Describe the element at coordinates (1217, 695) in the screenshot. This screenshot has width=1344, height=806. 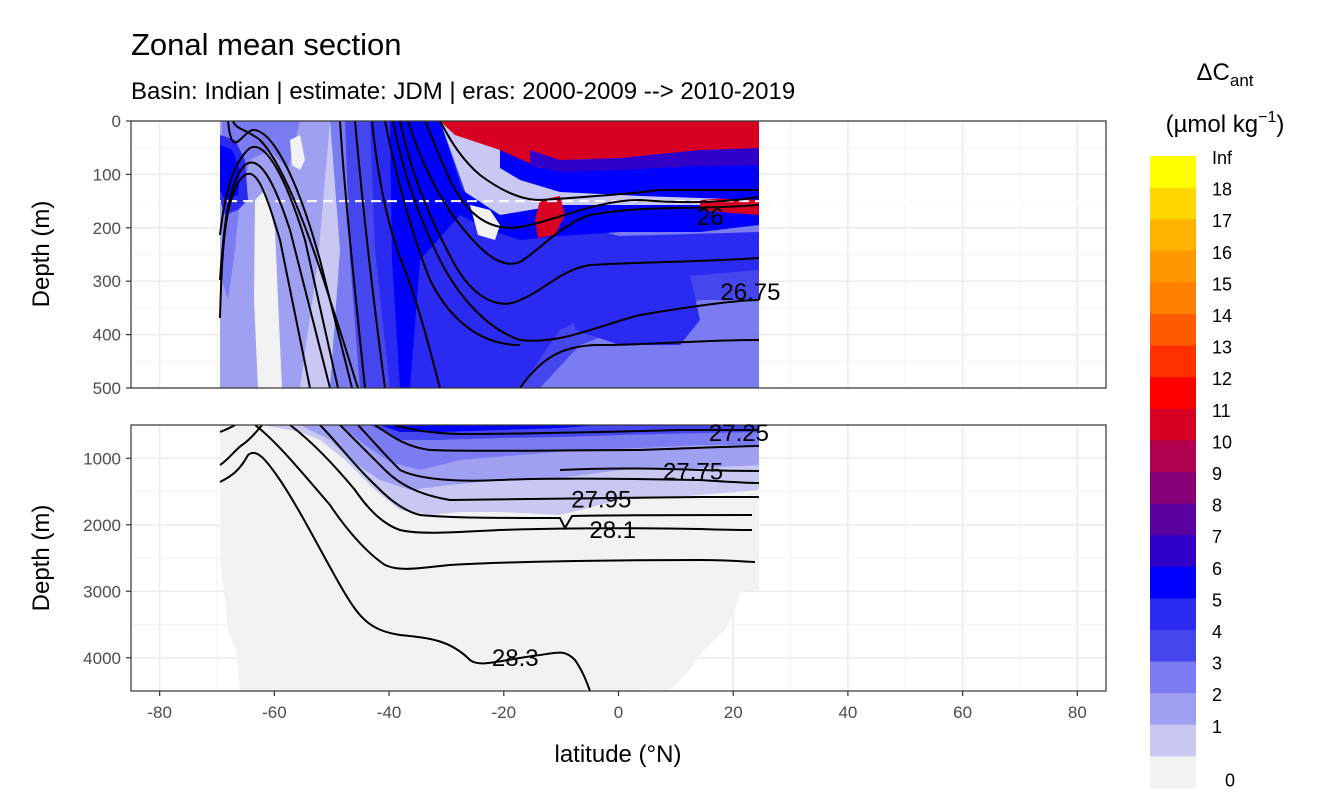
I see `legend-label: 2` at that location.